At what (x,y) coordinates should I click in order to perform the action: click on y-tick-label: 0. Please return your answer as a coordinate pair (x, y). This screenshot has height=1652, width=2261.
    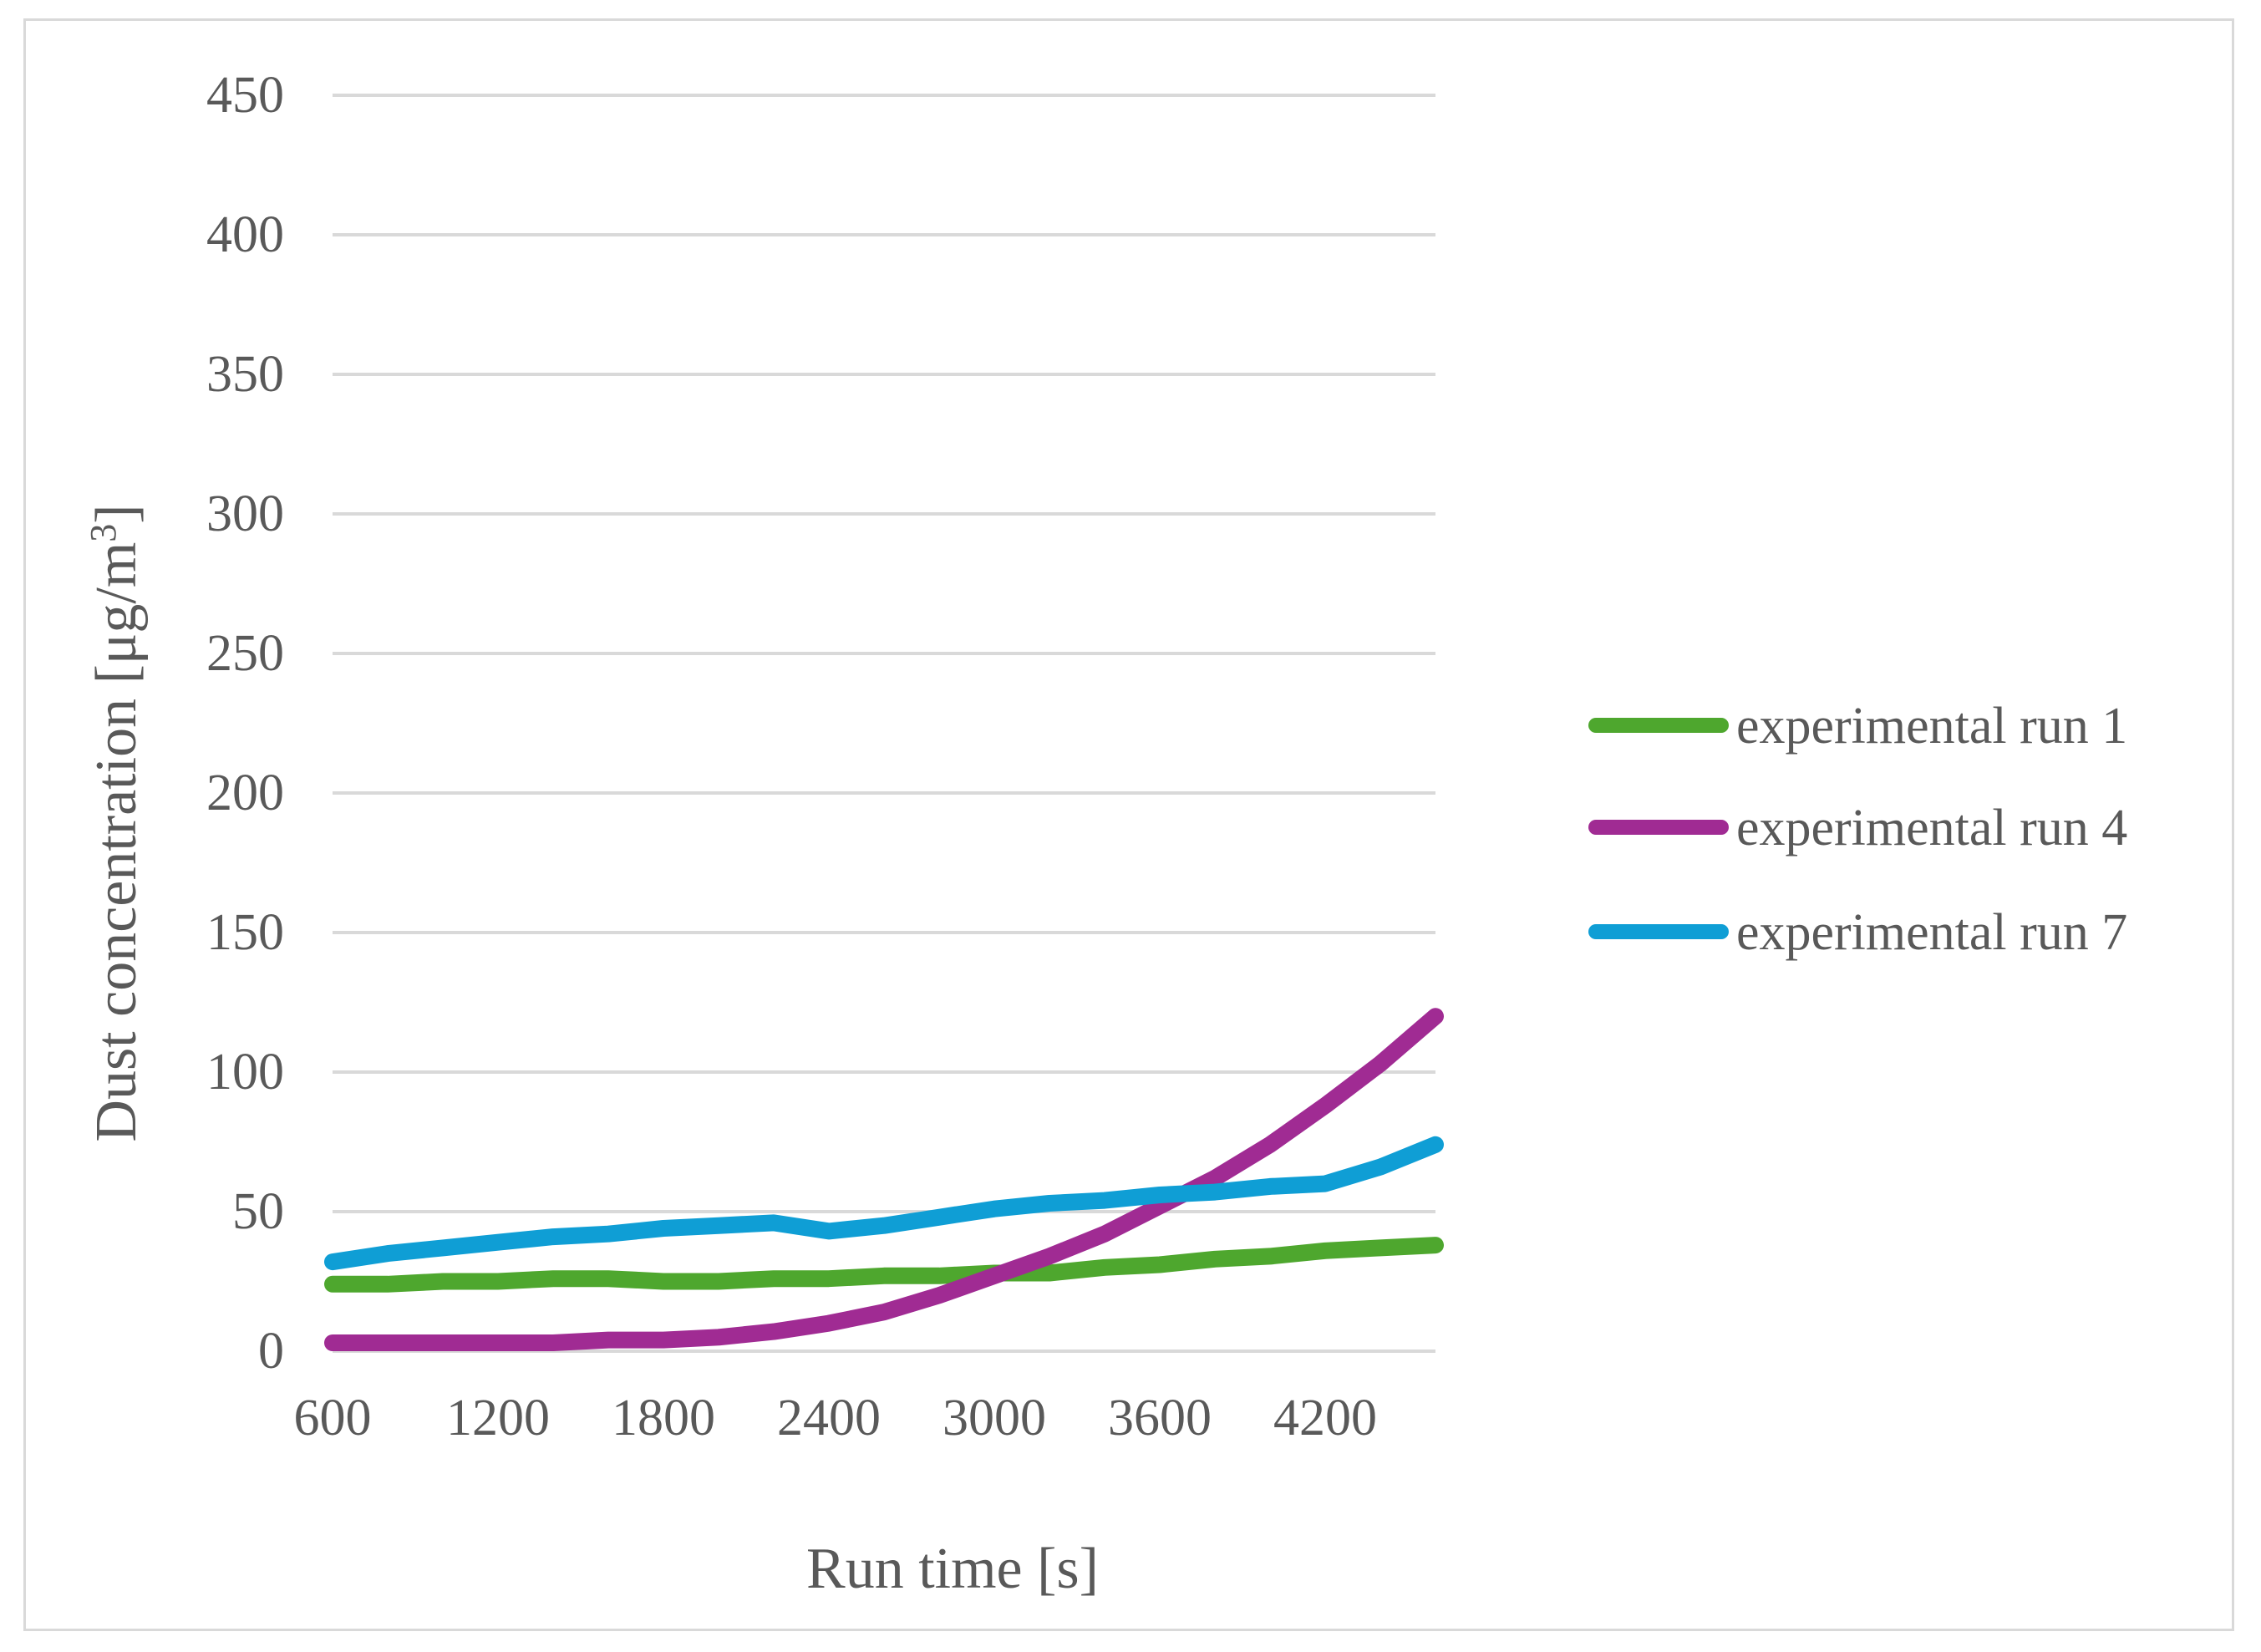
    Looking at the image, I should click on (271, 1352).